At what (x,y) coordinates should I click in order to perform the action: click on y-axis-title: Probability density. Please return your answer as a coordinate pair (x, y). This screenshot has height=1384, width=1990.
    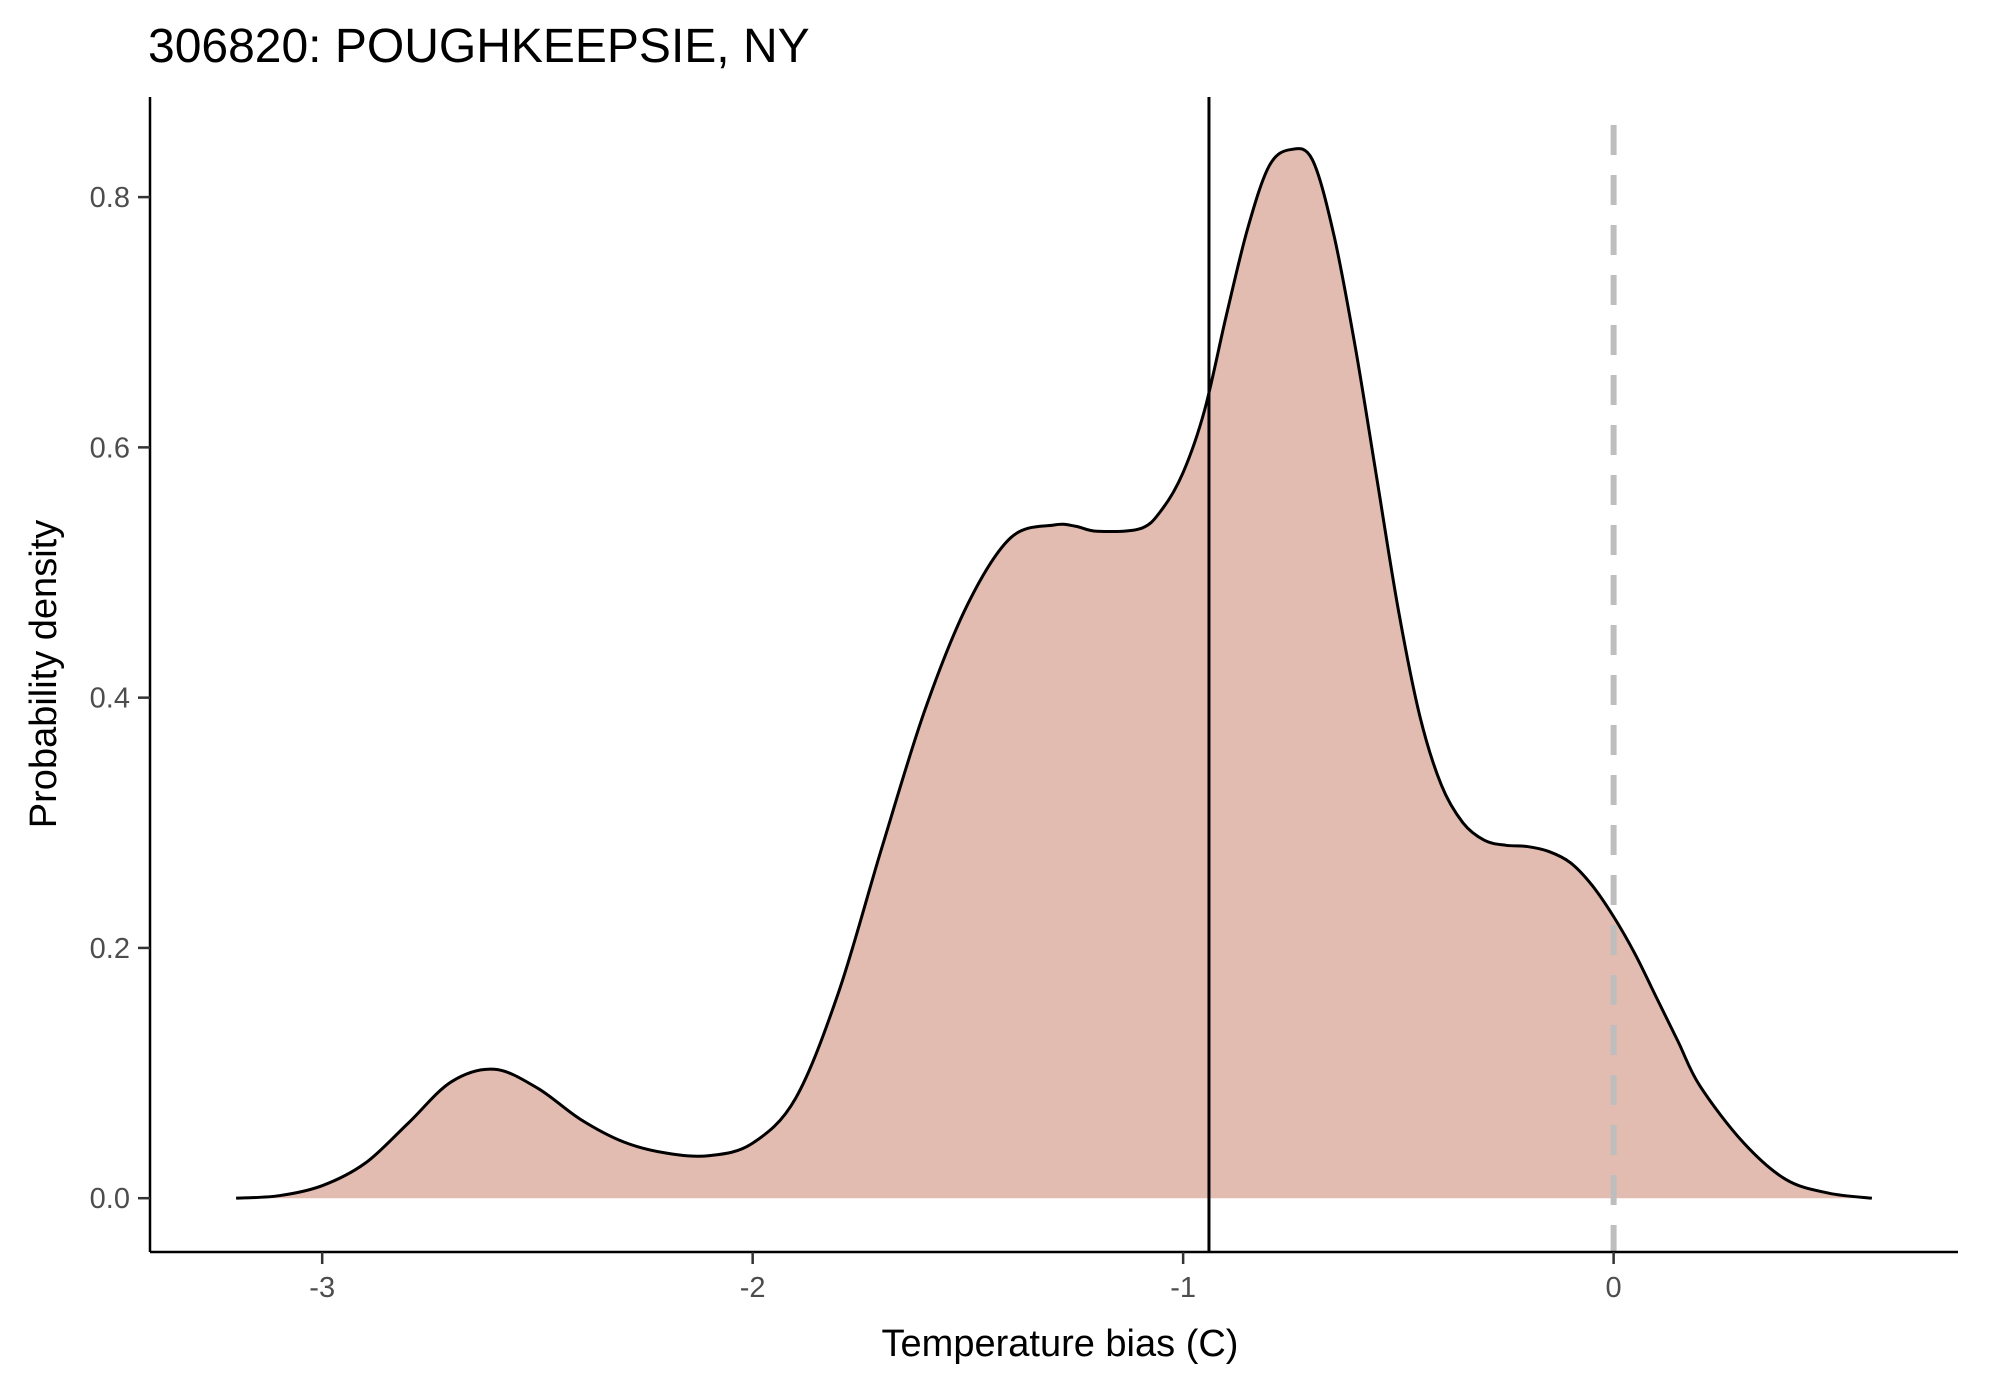
    Looking at the image, I should click on (44, 674).